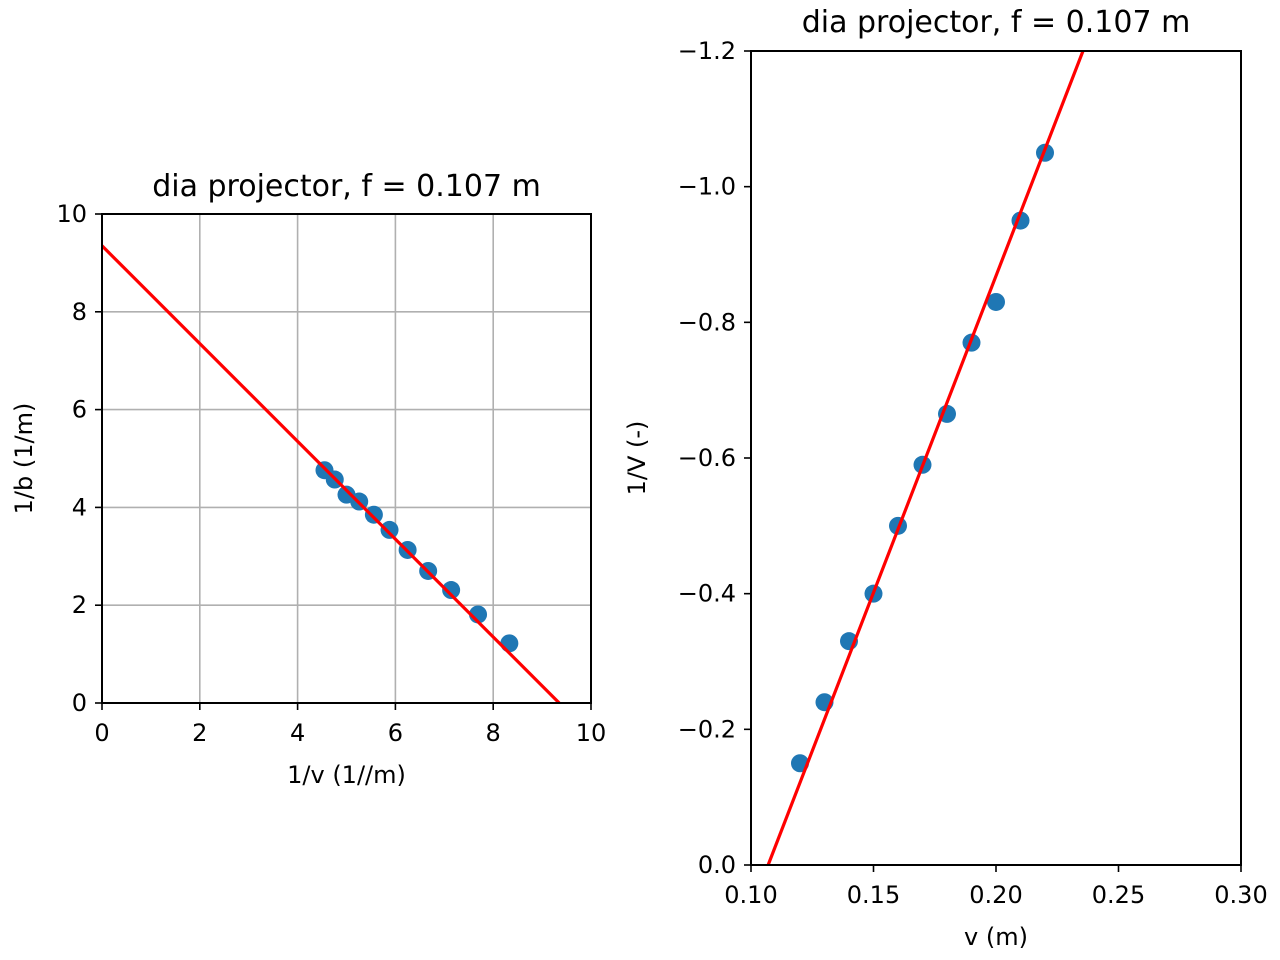 The image size is (1280, 960). What do you see at coordinates (199, 733) in the screenshot?
I see `x-tick-label: 2` at bounding box center [199, 733].